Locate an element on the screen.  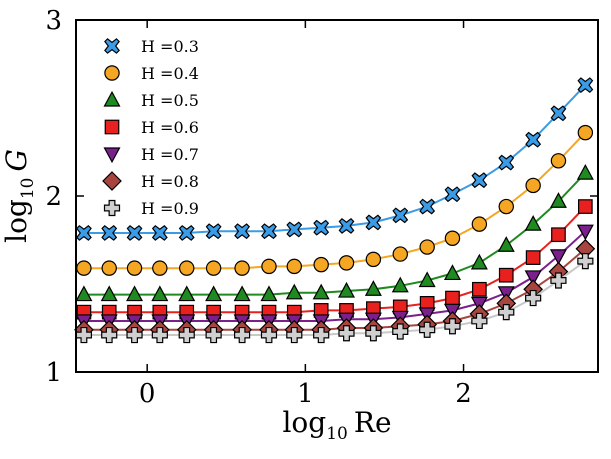
y-axis-label-sub: 10 is located at coordinates (28, 188).